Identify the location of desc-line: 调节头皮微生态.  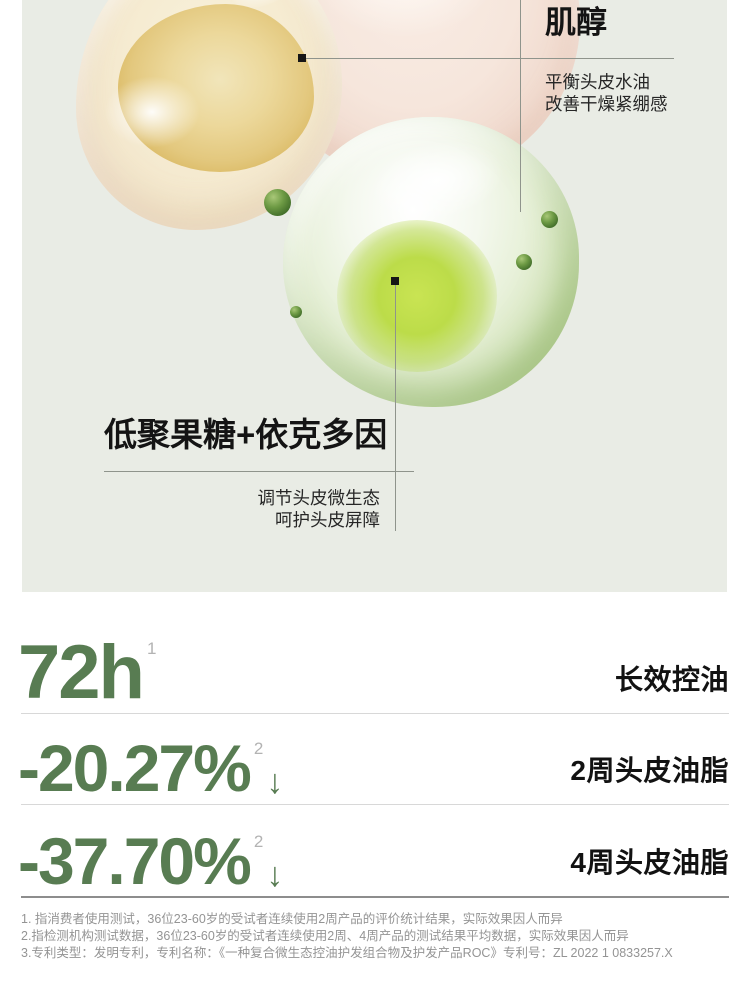
(319, 498).